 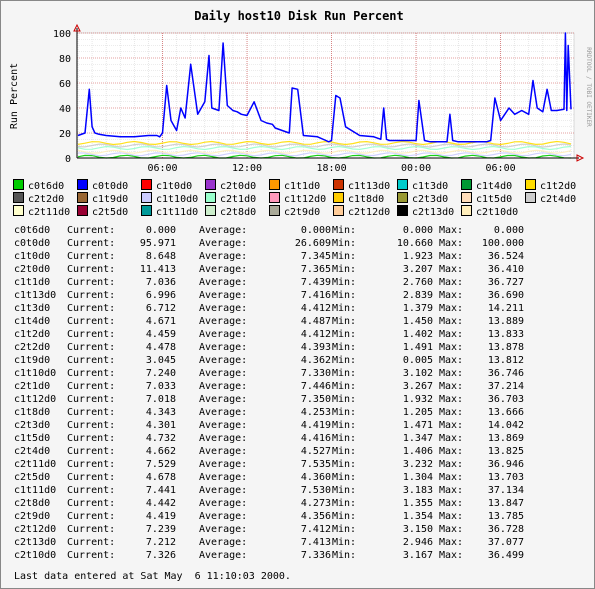 What do you see at coordinates (315, 308) in the screenshot?
I see `average-value: 4.412` at bounding box center [315, 308].